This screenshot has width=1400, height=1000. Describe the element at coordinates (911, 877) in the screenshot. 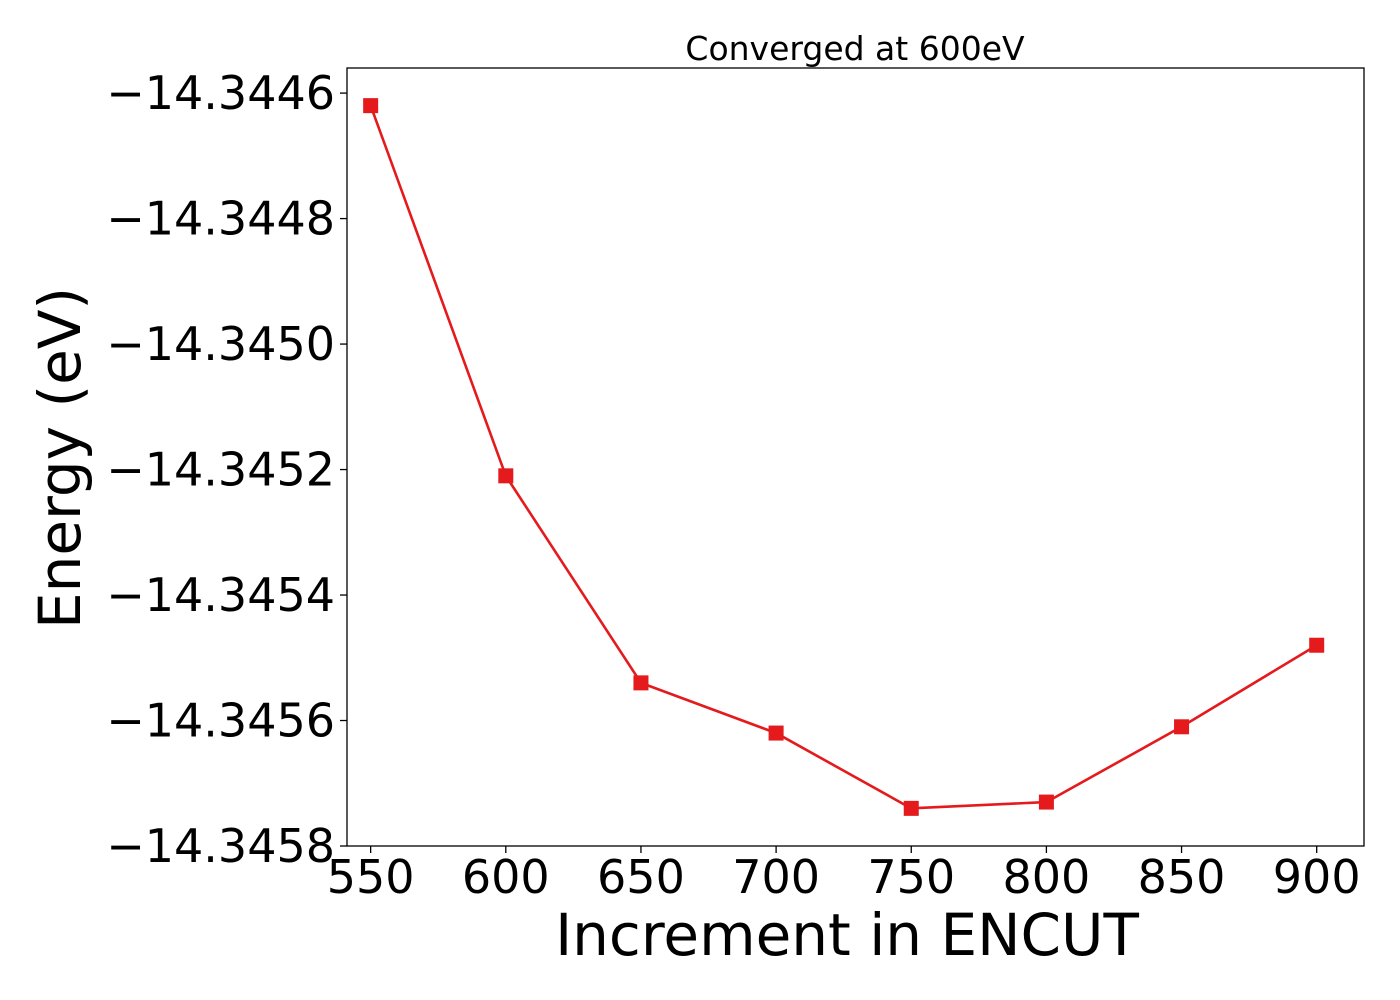

I see `x-tick-label: 750` at that location.